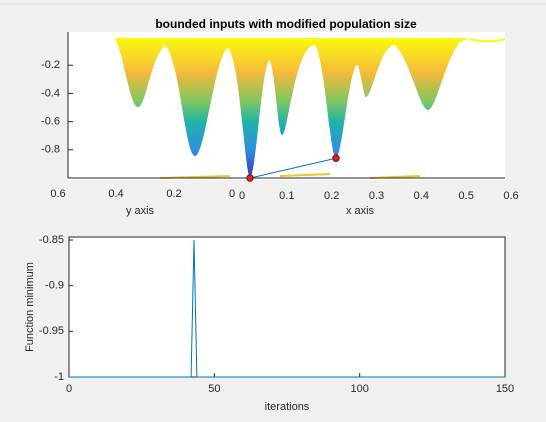  Describe the element at coordinates (50, 150) in the screenshot. I see `z-tick-label: -0.8` at that location.